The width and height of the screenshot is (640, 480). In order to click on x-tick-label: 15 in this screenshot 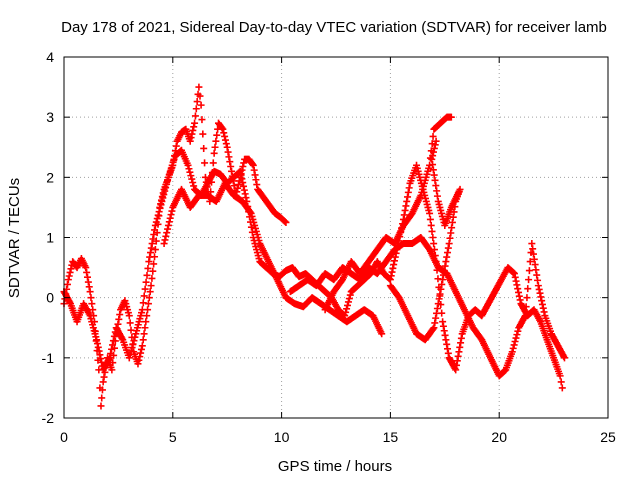, I will do `click(391, 437)`.